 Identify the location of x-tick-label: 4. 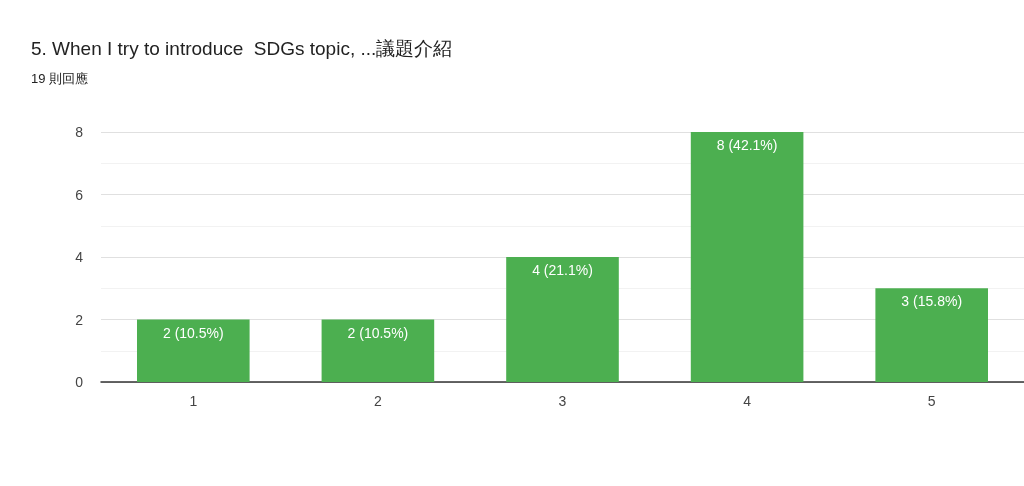
(747, 401).